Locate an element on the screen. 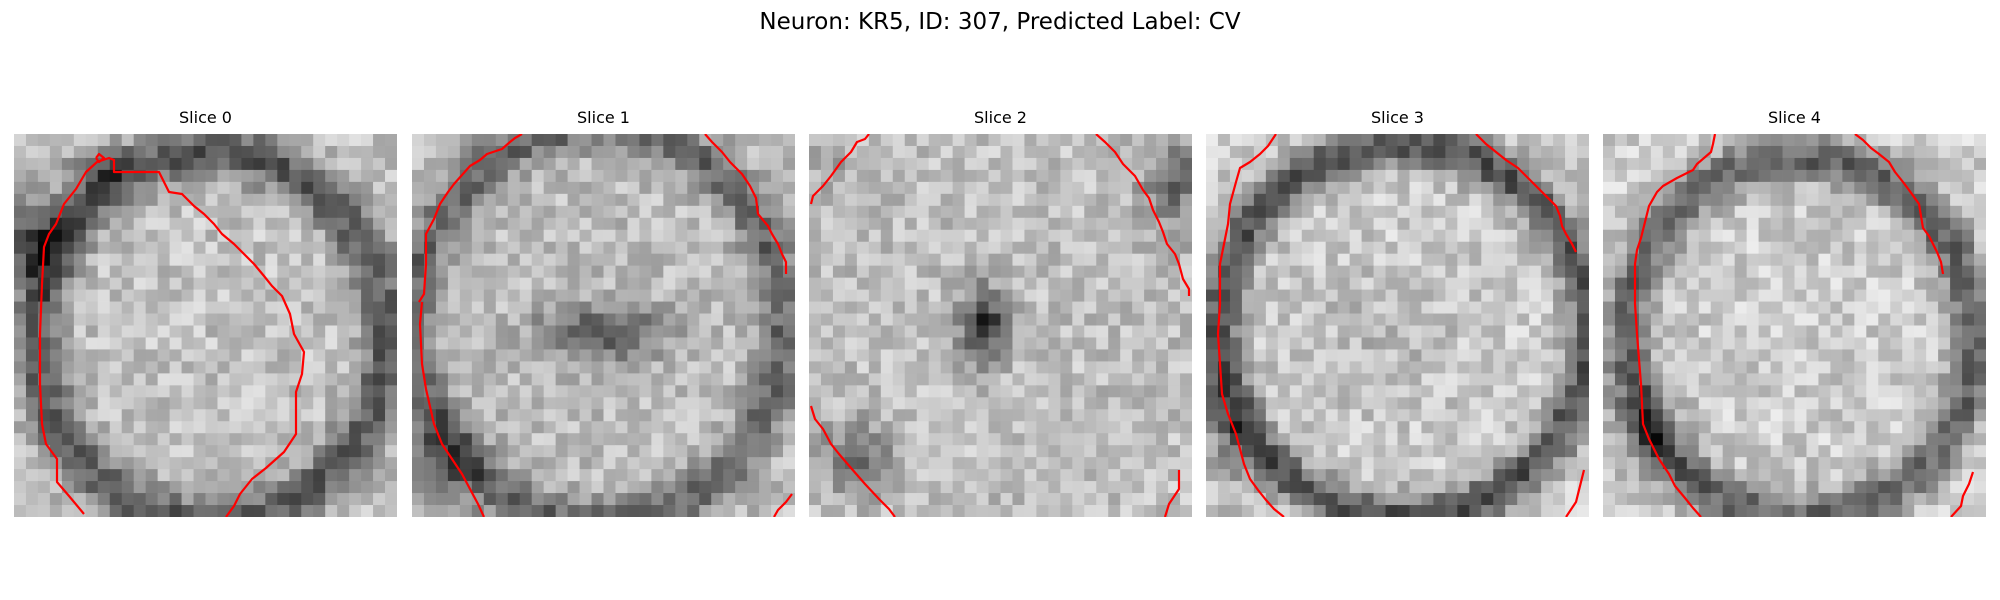  slice-title-0: Slice 0 is located at coordinates (205, 117).